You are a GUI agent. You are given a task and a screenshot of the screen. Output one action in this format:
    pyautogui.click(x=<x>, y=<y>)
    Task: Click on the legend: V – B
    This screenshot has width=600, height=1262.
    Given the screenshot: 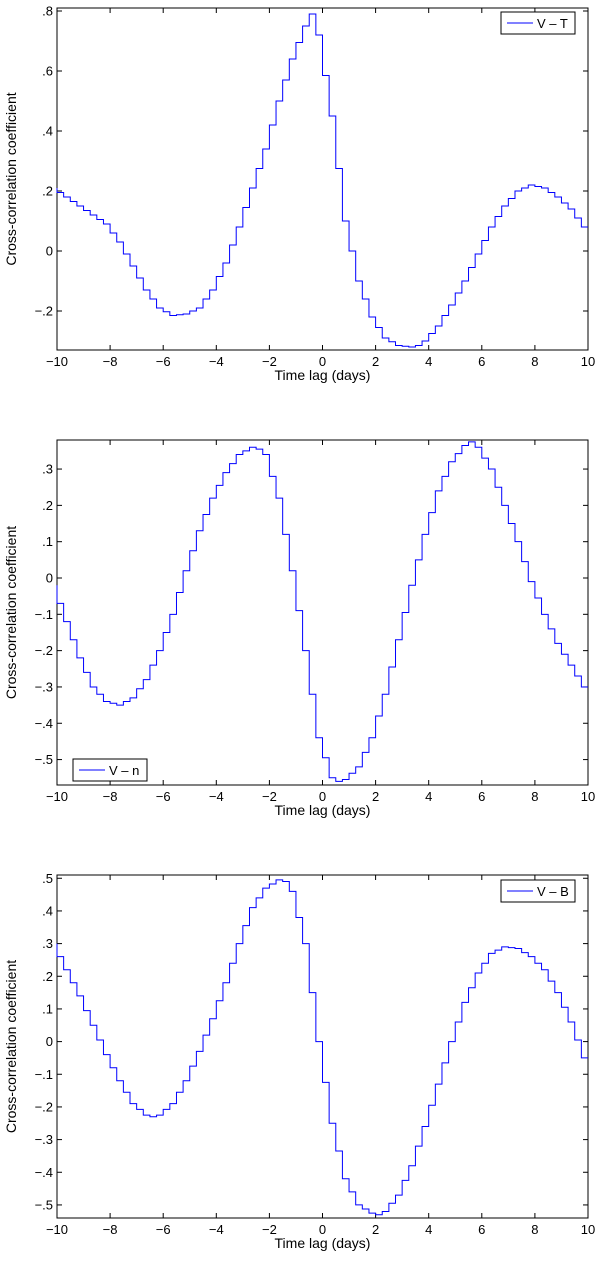 What is the action you would take?
    pyautogui.click(x=538, y=891)
    